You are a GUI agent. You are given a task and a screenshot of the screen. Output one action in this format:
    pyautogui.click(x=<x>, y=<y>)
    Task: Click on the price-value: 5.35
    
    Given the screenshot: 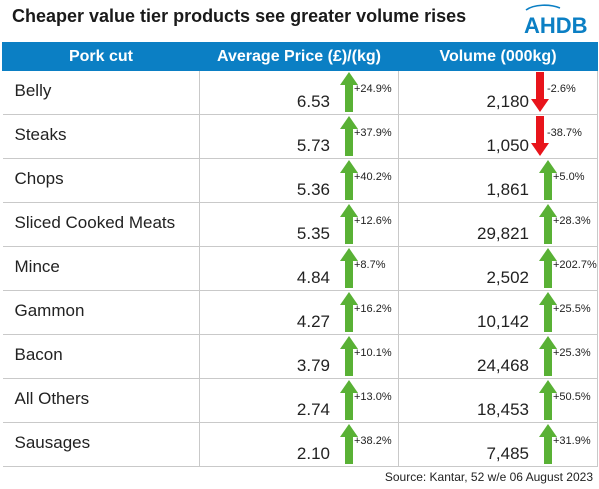 What is the action you would take?
    pyautogui.click(x=313, y=233)
    